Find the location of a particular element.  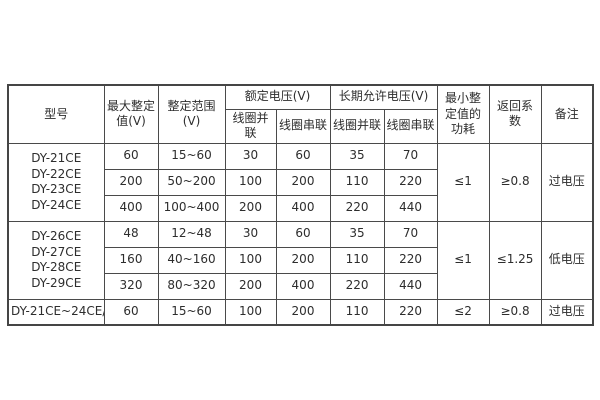

header-rated-voltage: 额定电压(V) is located at coordinates (277, 97).